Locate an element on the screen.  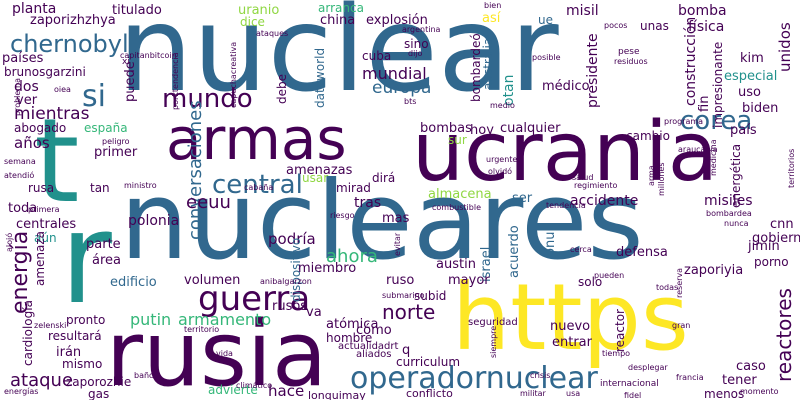
word: armamento is located at coordinates (225, 319).